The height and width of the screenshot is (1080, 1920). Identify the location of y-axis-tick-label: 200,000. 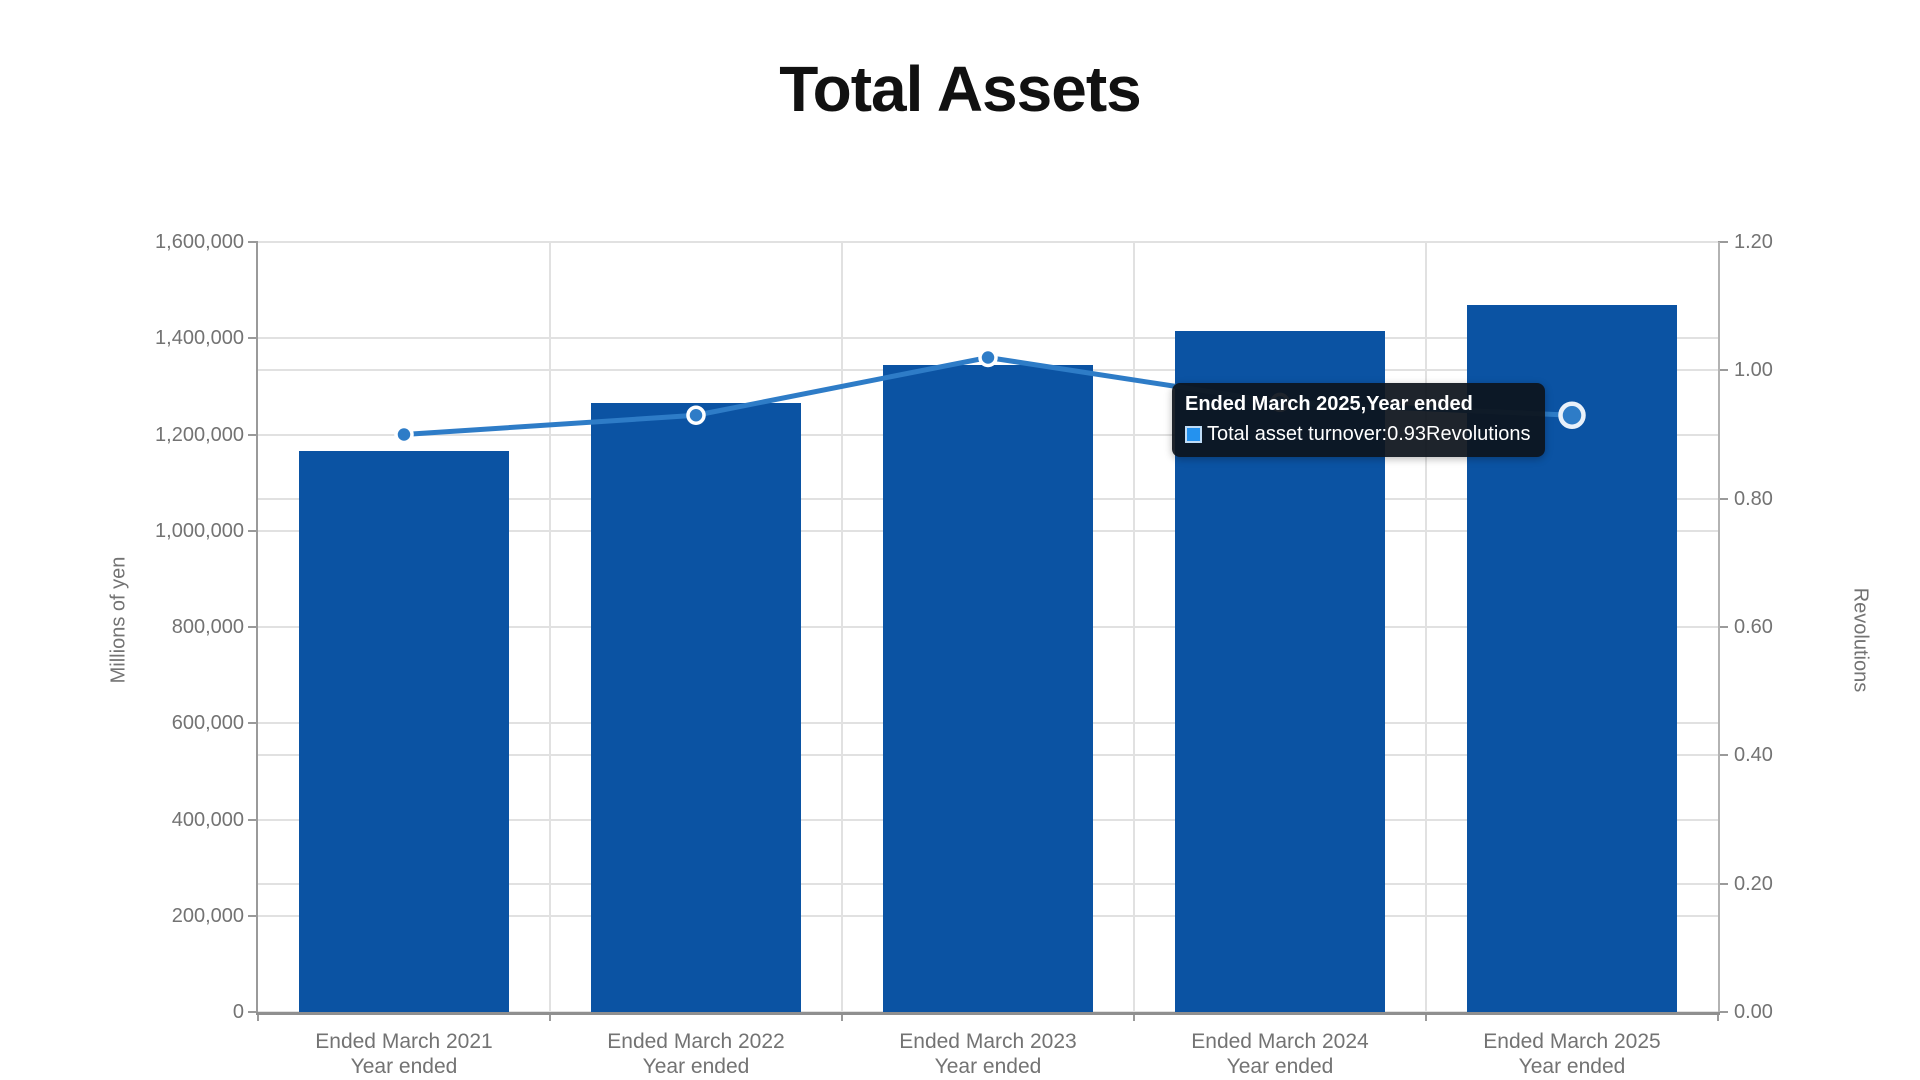
(207, 915).